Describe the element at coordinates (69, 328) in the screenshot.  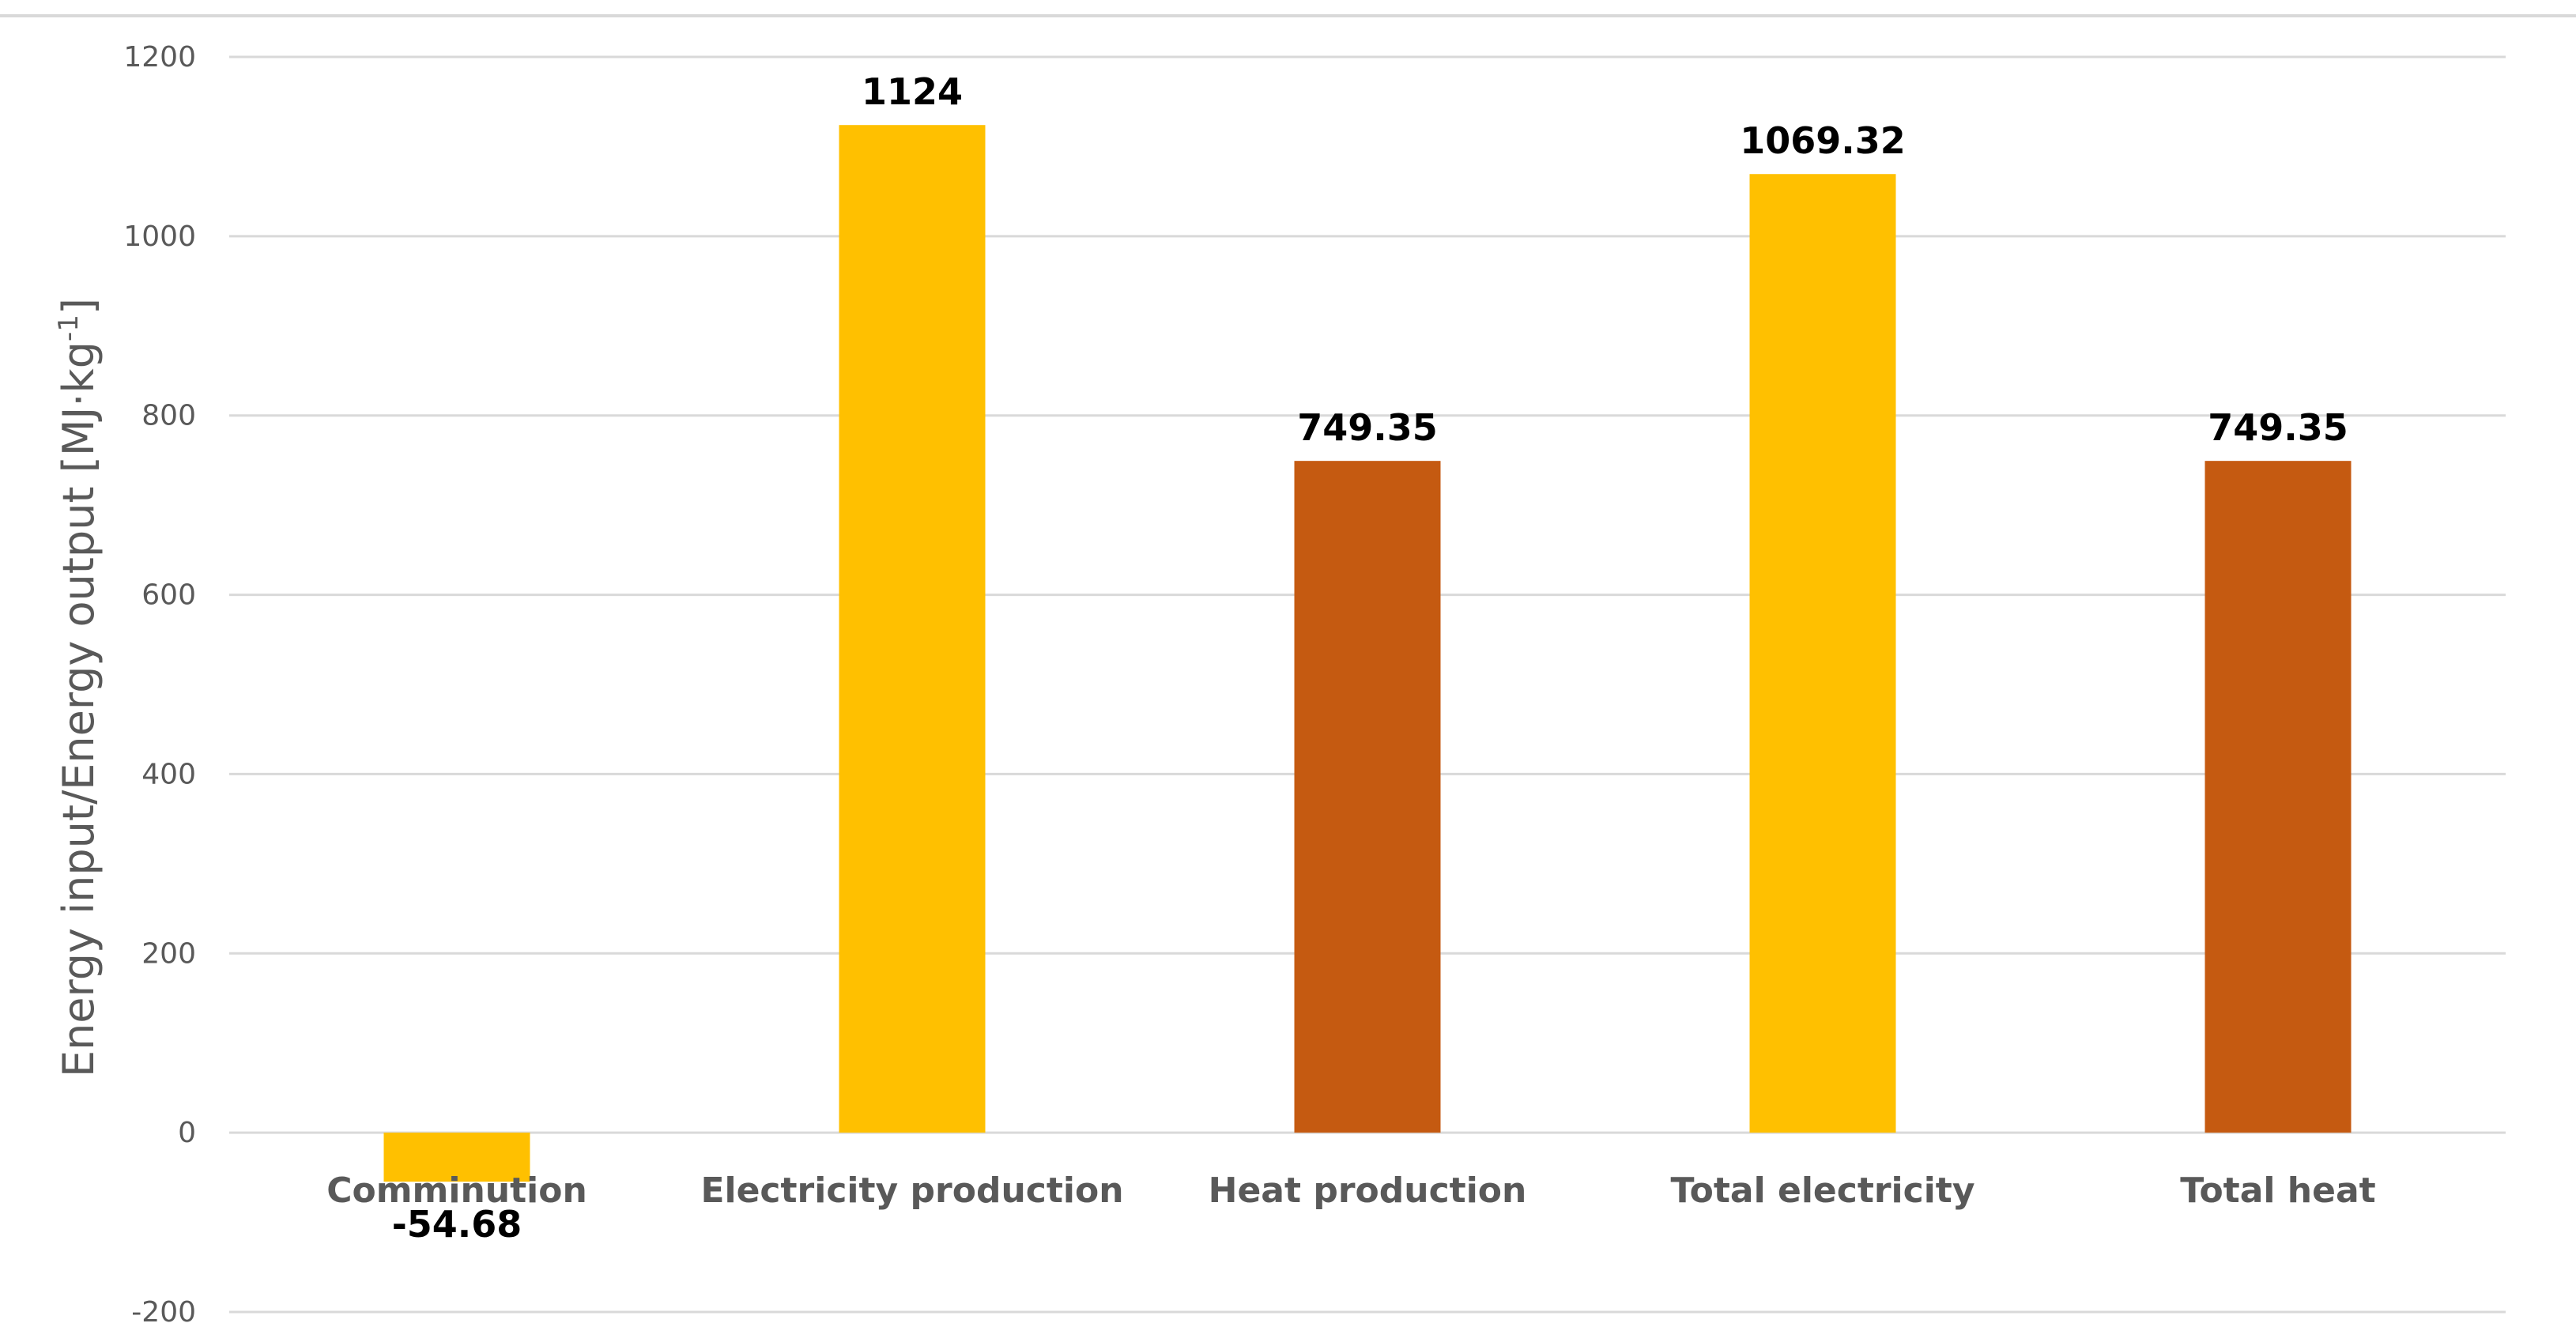
I see `y-axis-title-superscript: -1` at that location.